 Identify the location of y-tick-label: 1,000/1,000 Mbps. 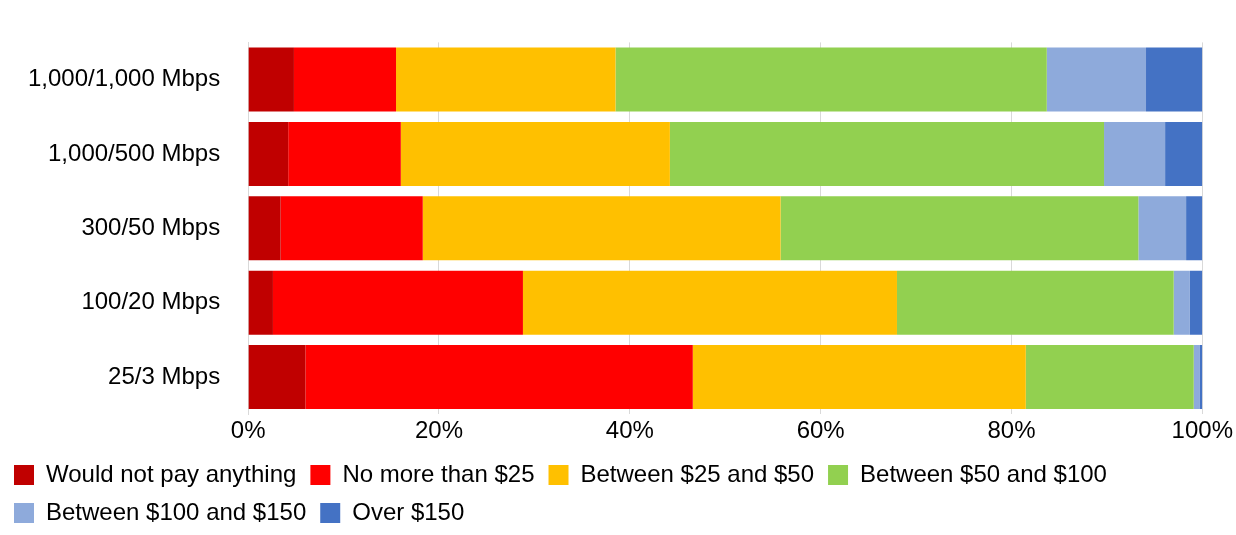
(124, 78).